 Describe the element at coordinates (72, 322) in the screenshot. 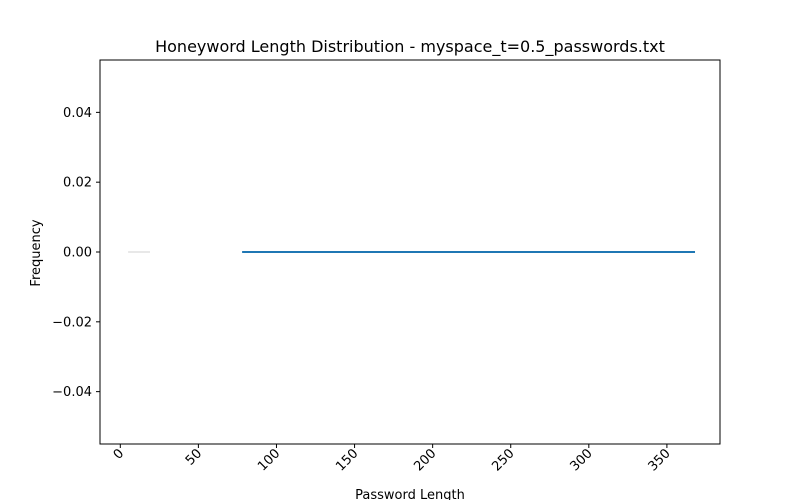

I see `y-tick-label: −0.02` at that location.